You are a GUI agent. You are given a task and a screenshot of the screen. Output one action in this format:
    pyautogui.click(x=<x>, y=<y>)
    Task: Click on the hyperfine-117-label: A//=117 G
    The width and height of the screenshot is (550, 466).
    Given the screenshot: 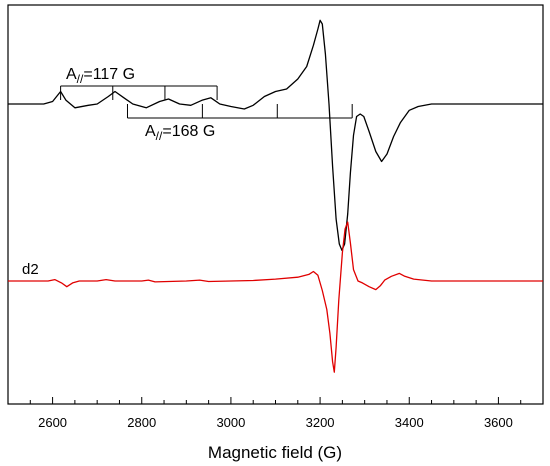 What is the action you would take?
    pyautogui.click(x=100, y=76)
    